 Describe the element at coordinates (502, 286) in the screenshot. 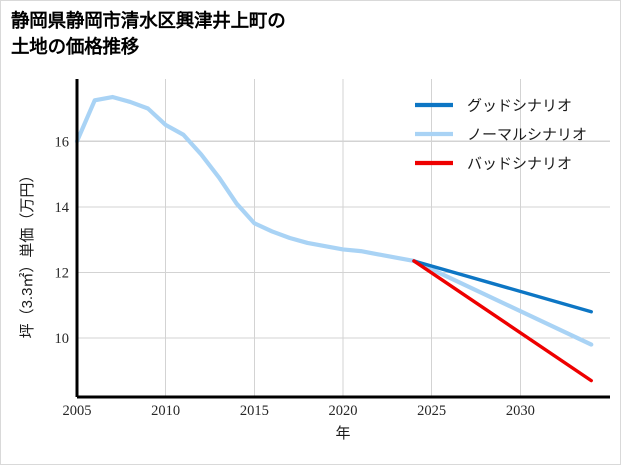

I see `series-line-good` at that location.